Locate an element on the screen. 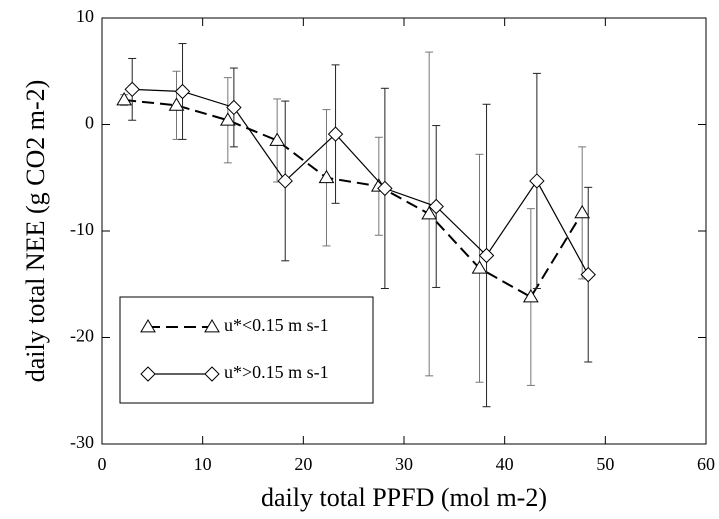 Image resolution: width=719 pixels, height=519 pixels. y-axis-label: daily total NEE (g CO2 m-2) is located at coordinates (35, 231).